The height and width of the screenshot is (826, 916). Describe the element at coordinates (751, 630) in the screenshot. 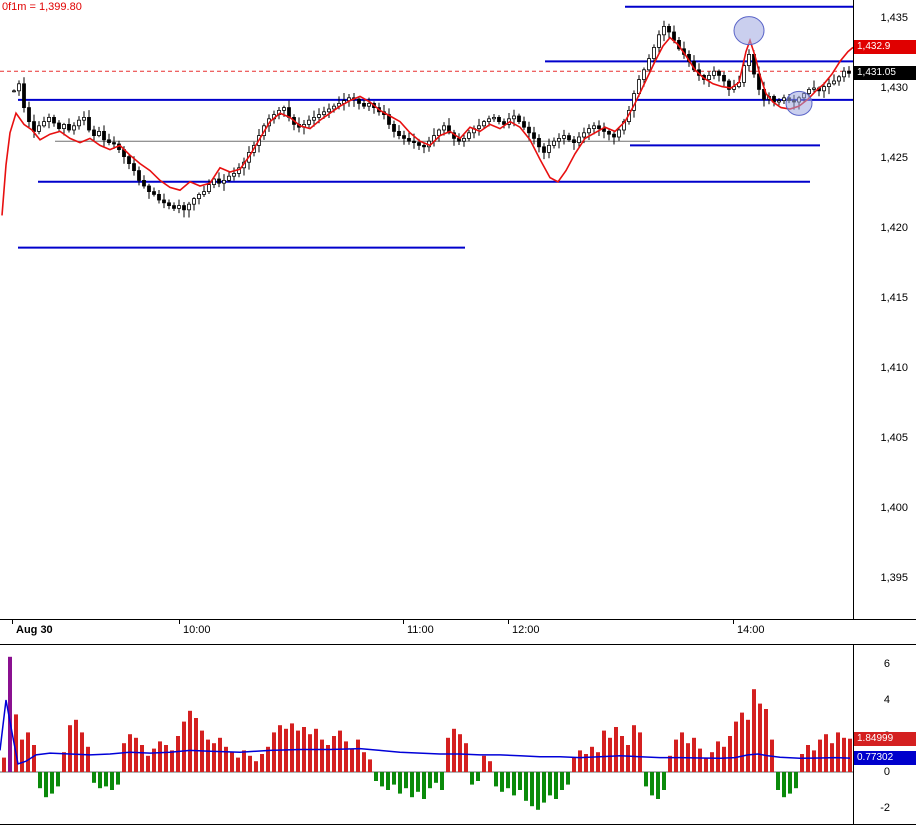

I see `time-axis-label: 14:00` at that location.